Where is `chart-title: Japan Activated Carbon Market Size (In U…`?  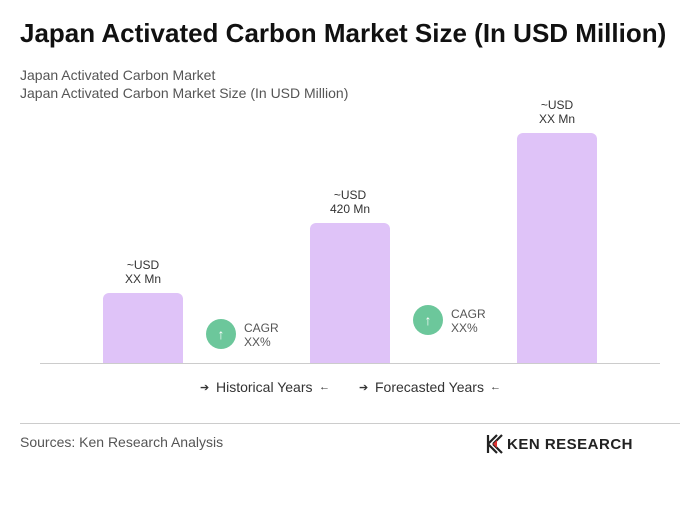
chart-title: Japan Activated Carbon Market Size (In U… is located at coordinates (343, 33).